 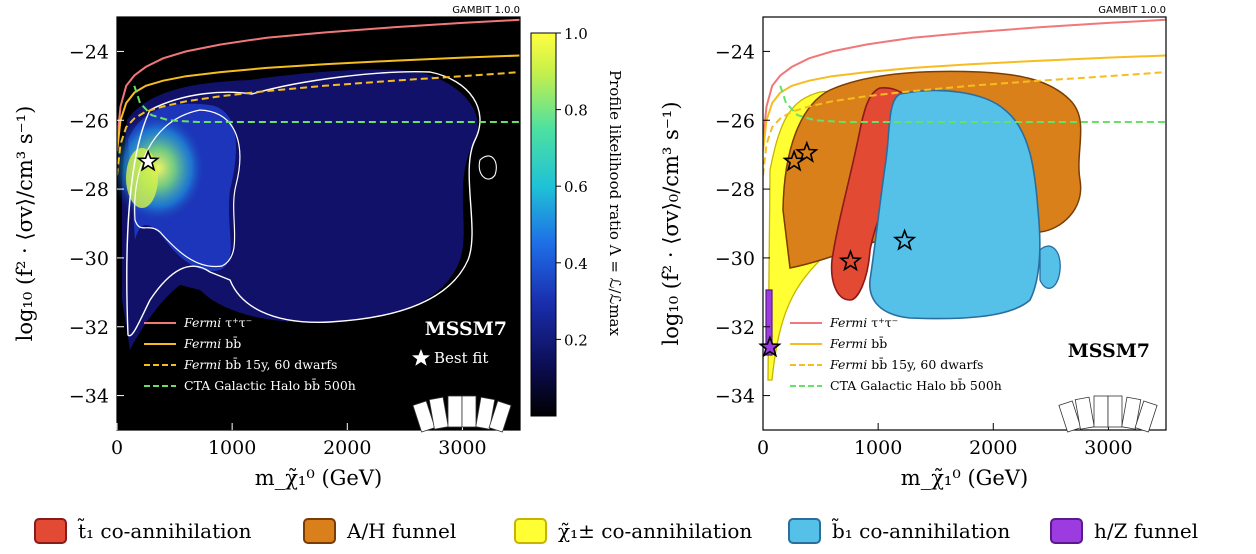 I want to click on heatmap-hotspot-core, so click(x=142, y=178).